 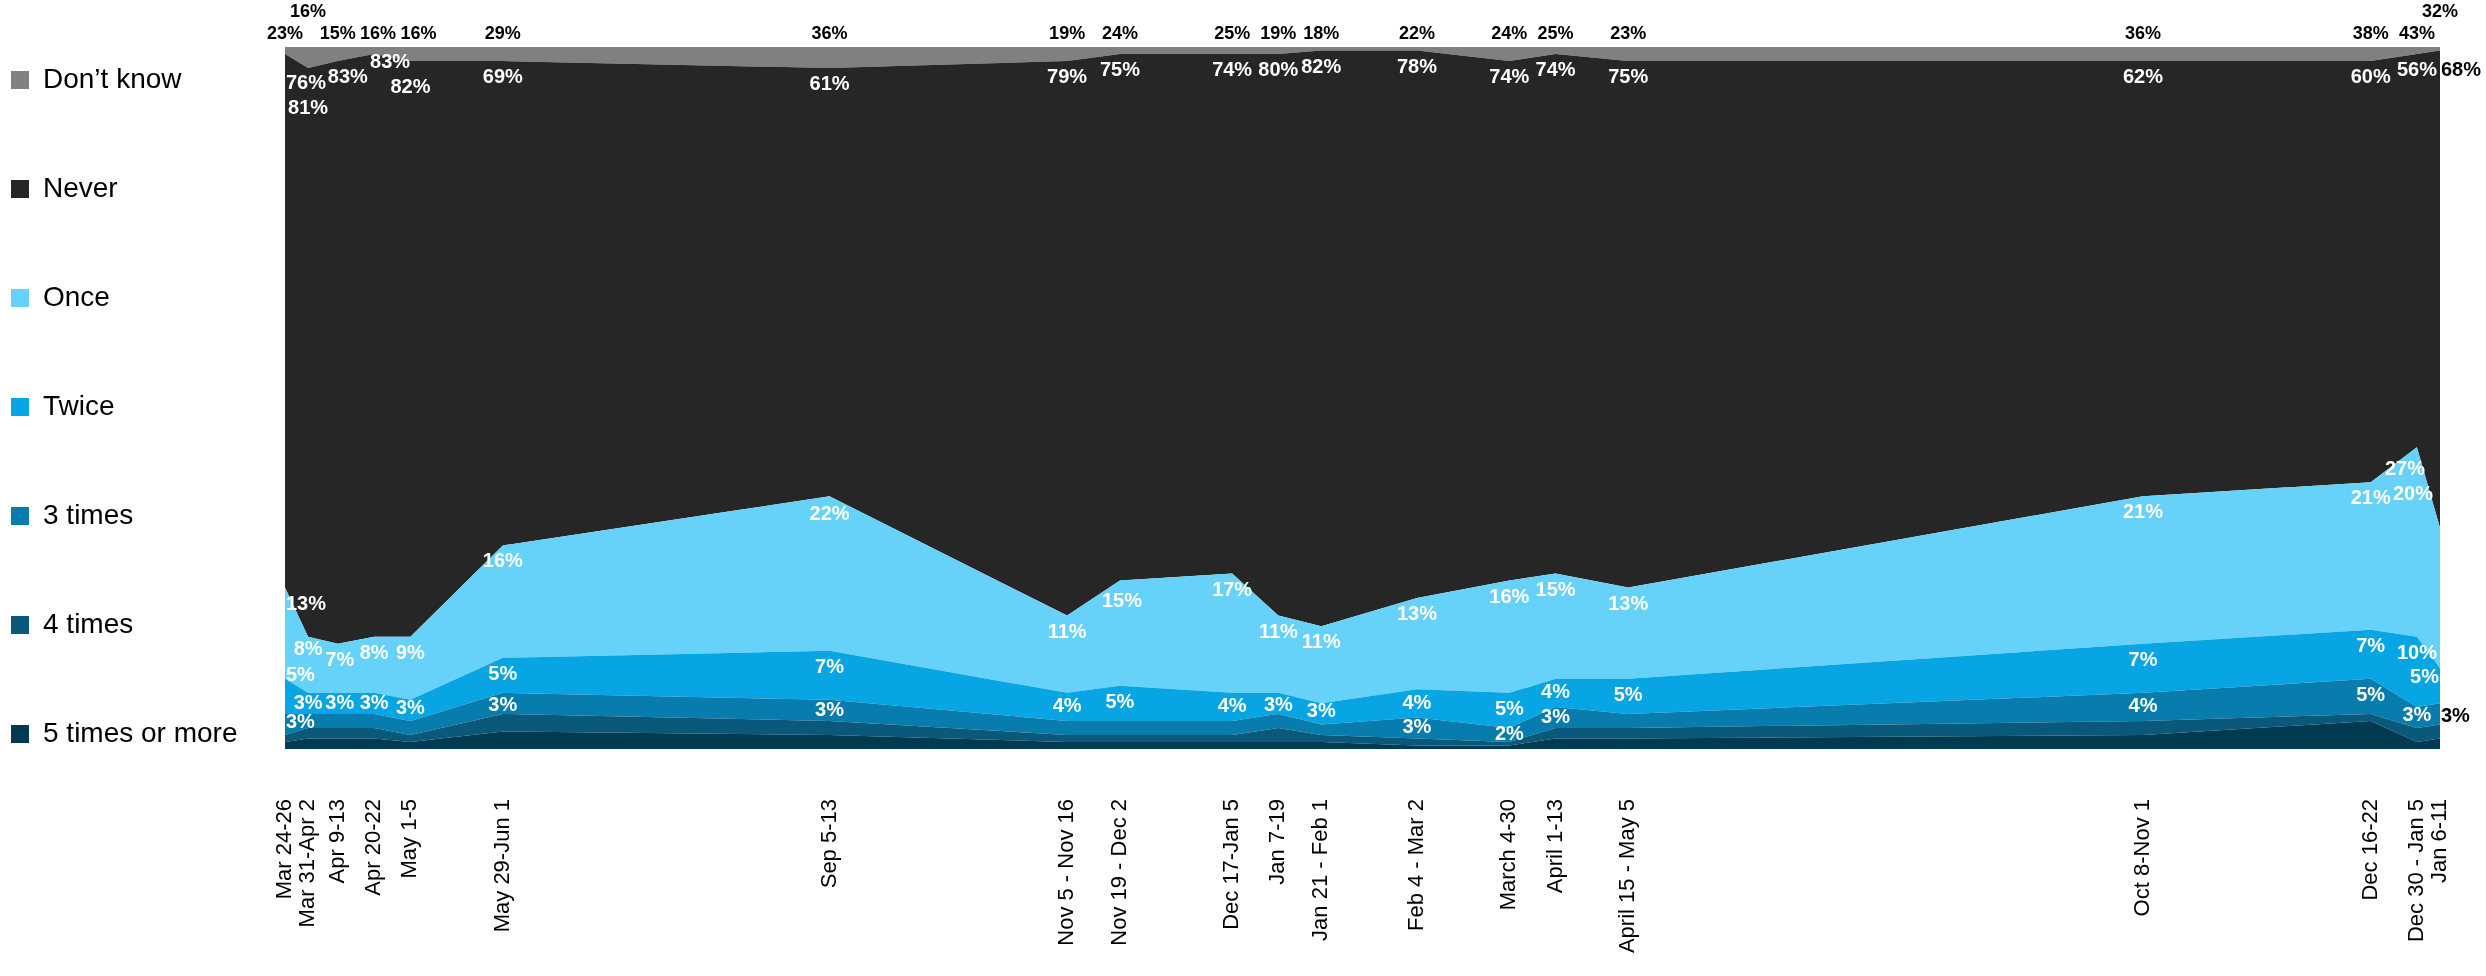 What do you see at coordinates (1320, 870) in the screenshot?
I see `x-tick-label: Jan 21 - Feb 1` at bounding box center [1320, 870].